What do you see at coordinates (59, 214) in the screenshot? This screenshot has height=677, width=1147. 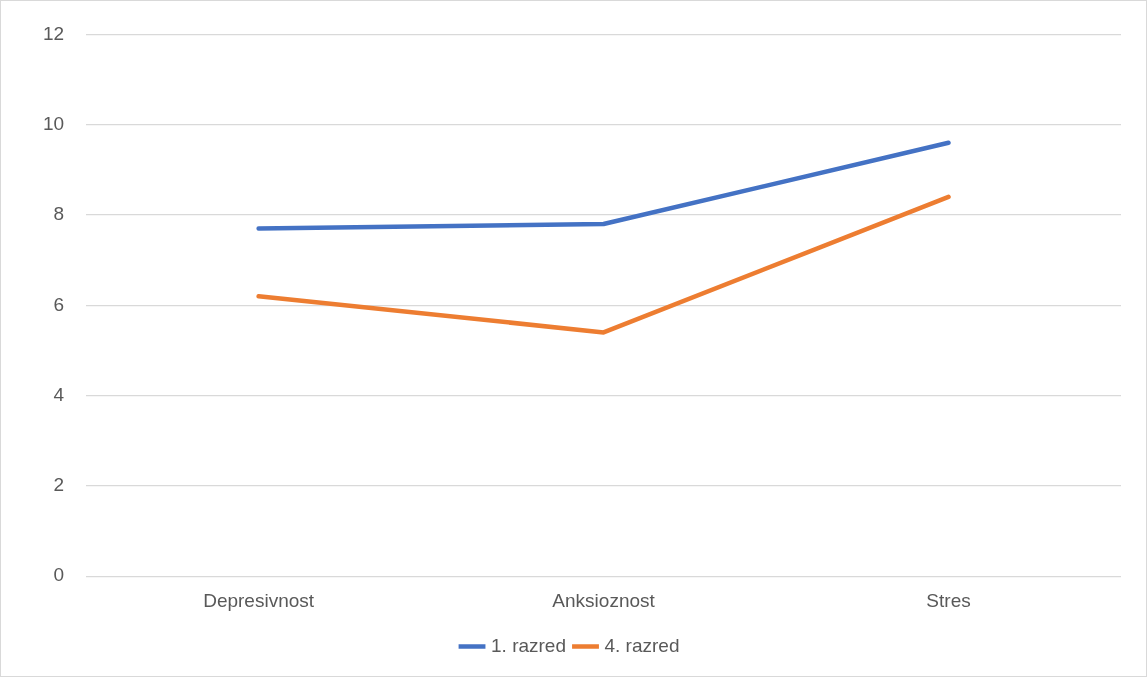 I see `y-tick-label: 8` at bounding box center [59, 214].